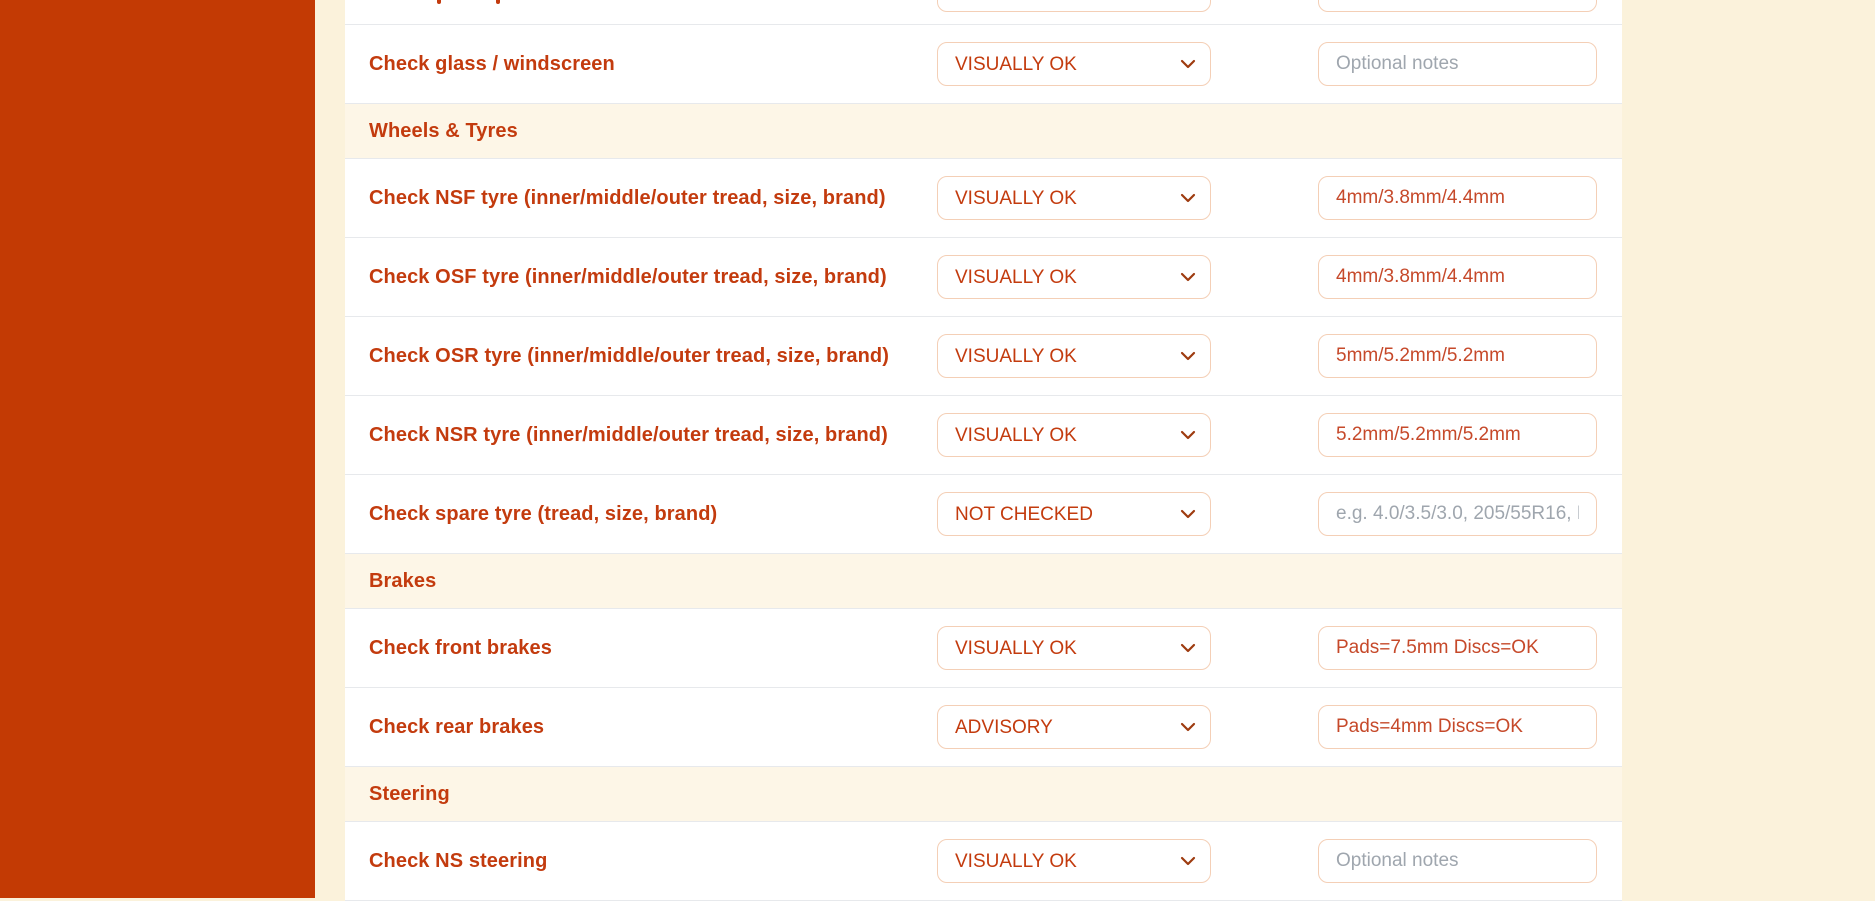  I want to click on status-select-wrap: ADVISORY, so click(1074, 727).